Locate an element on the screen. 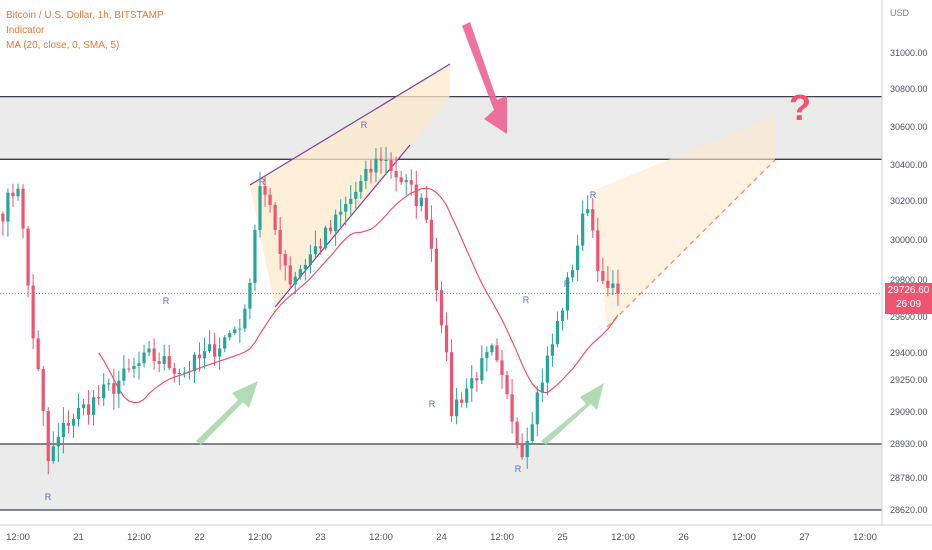 Image resolution: width=932 pixels, height=550 pixels. indicator-label: Indicator is located at coordinates (25, 30).